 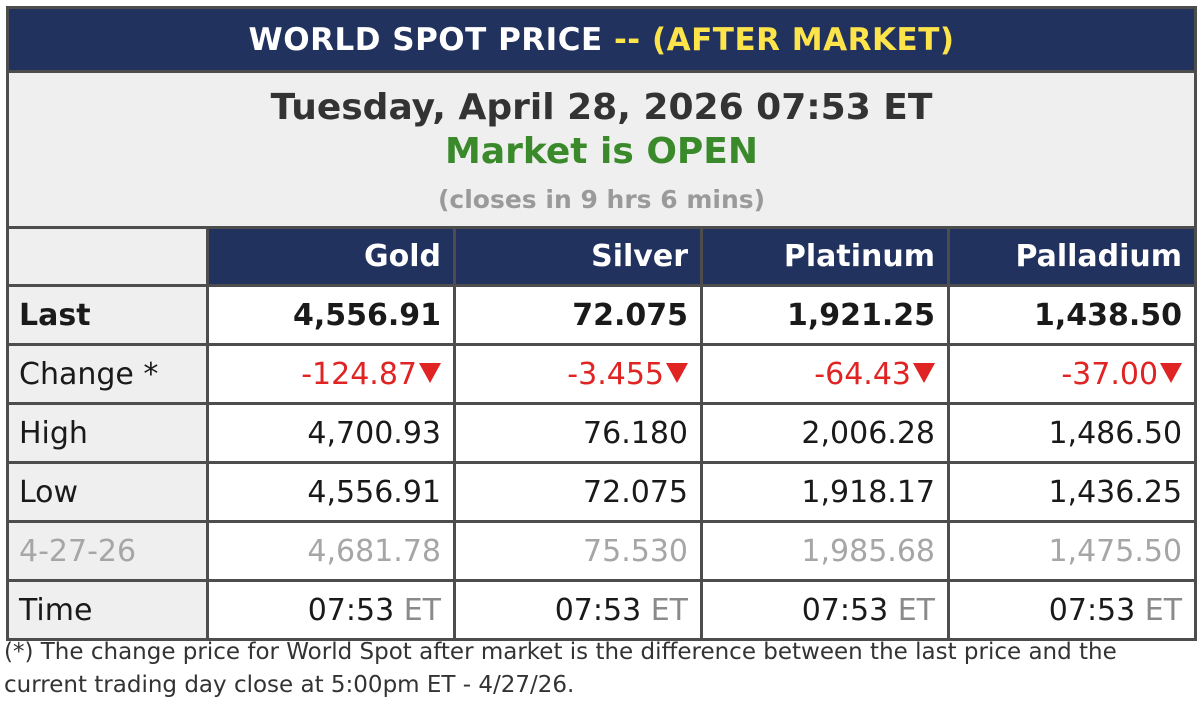 What do you see at coordinates (578, 256) in the screenshot?
I see `column-header-silver: Silver` at bounding box center [578, 256].